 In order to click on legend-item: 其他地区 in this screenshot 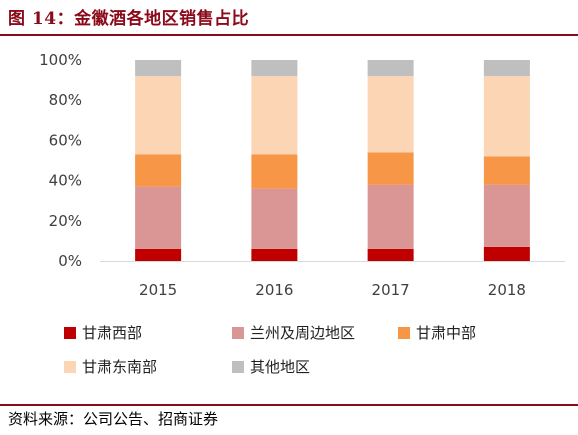, I will do `click(271, 366)`.